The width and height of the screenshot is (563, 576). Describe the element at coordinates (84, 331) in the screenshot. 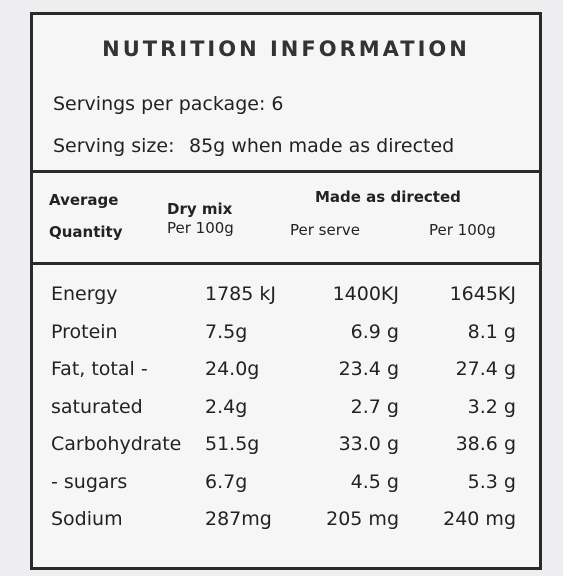

I see `nutrient-name: Protein` at that location.